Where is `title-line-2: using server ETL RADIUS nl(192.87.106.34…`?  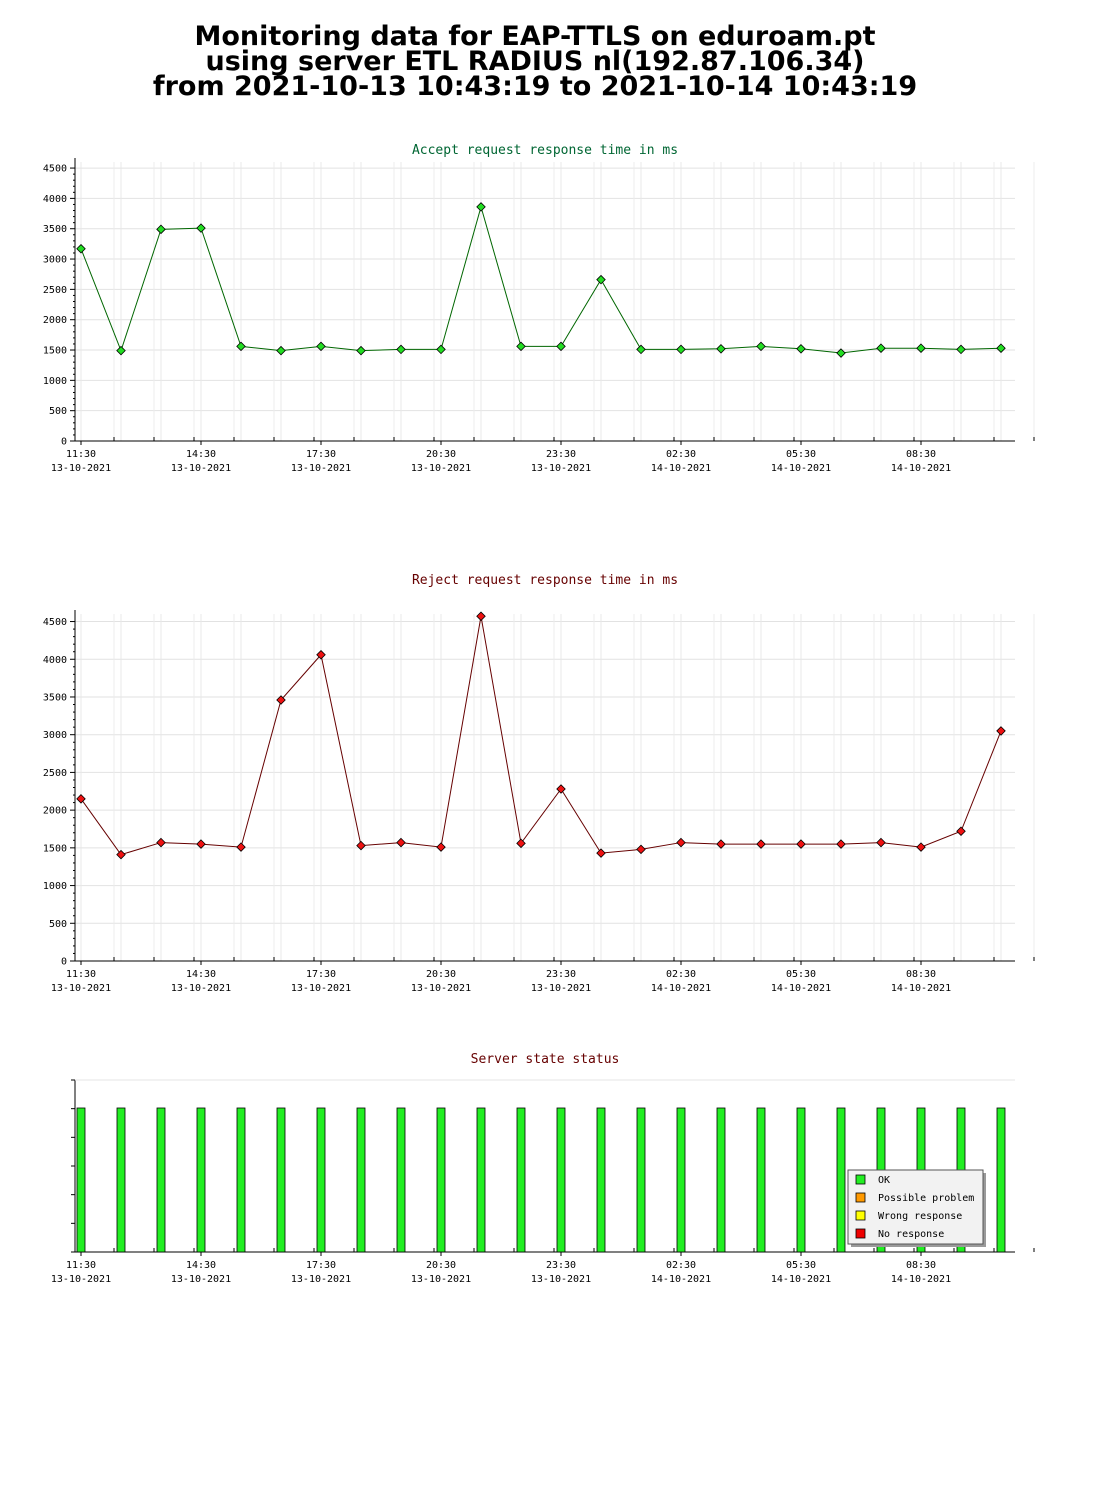 title-line-2: using server ETL RADIUS nl(192.87.106.34… is located at coordinates (535, 61).